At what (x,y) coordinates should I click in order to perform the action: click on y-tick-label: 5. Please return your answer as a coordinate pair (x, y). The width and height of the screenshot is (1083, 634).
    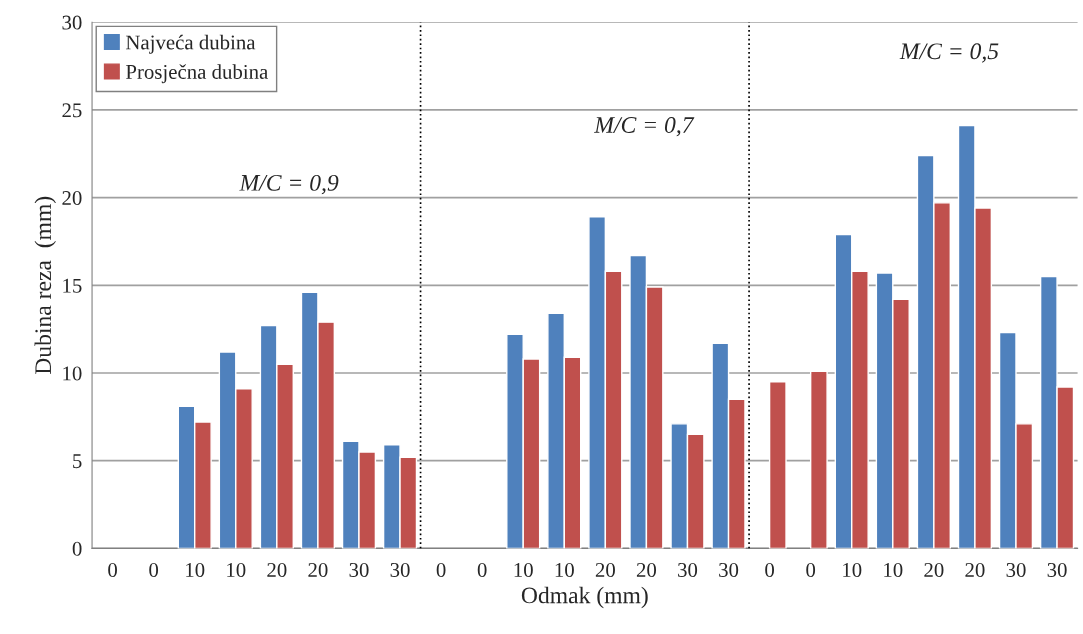
    Looking at the image, I should click on (77, 461).